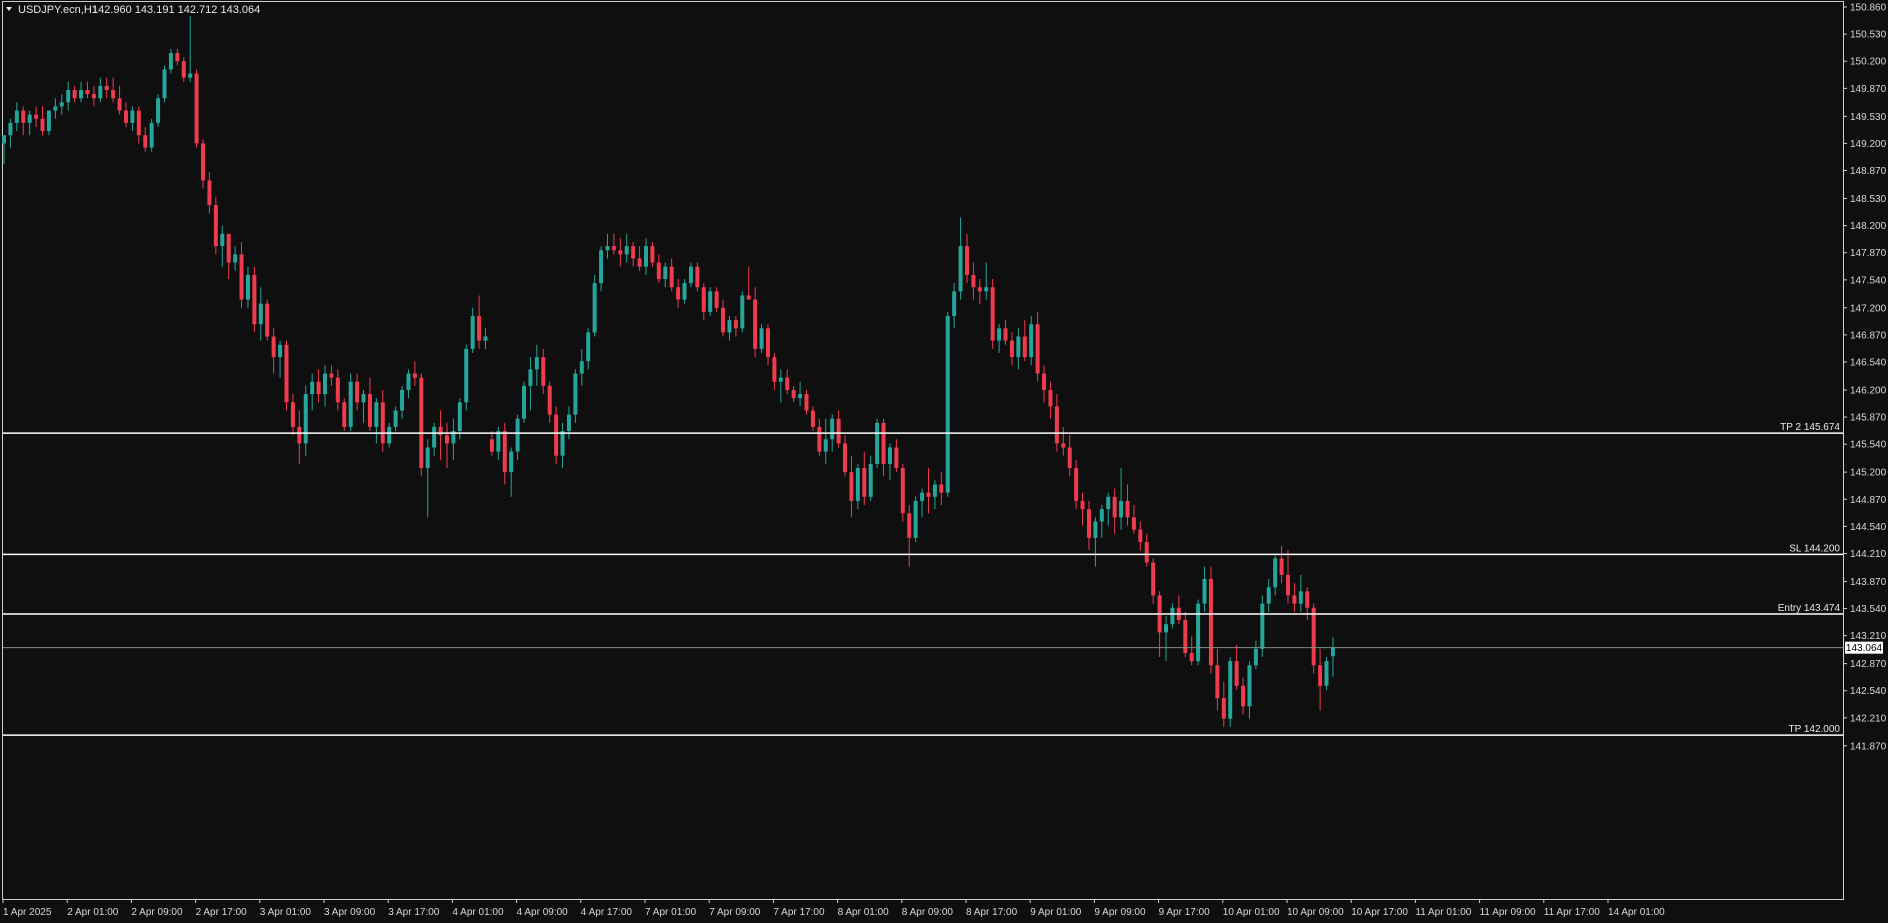 This screenshot has width=1888, height=923. What do you see at coordinates (1868, 390) in the screenshot?
I see `y-tick-label: 146.200` at bounding box center [1868, 390].